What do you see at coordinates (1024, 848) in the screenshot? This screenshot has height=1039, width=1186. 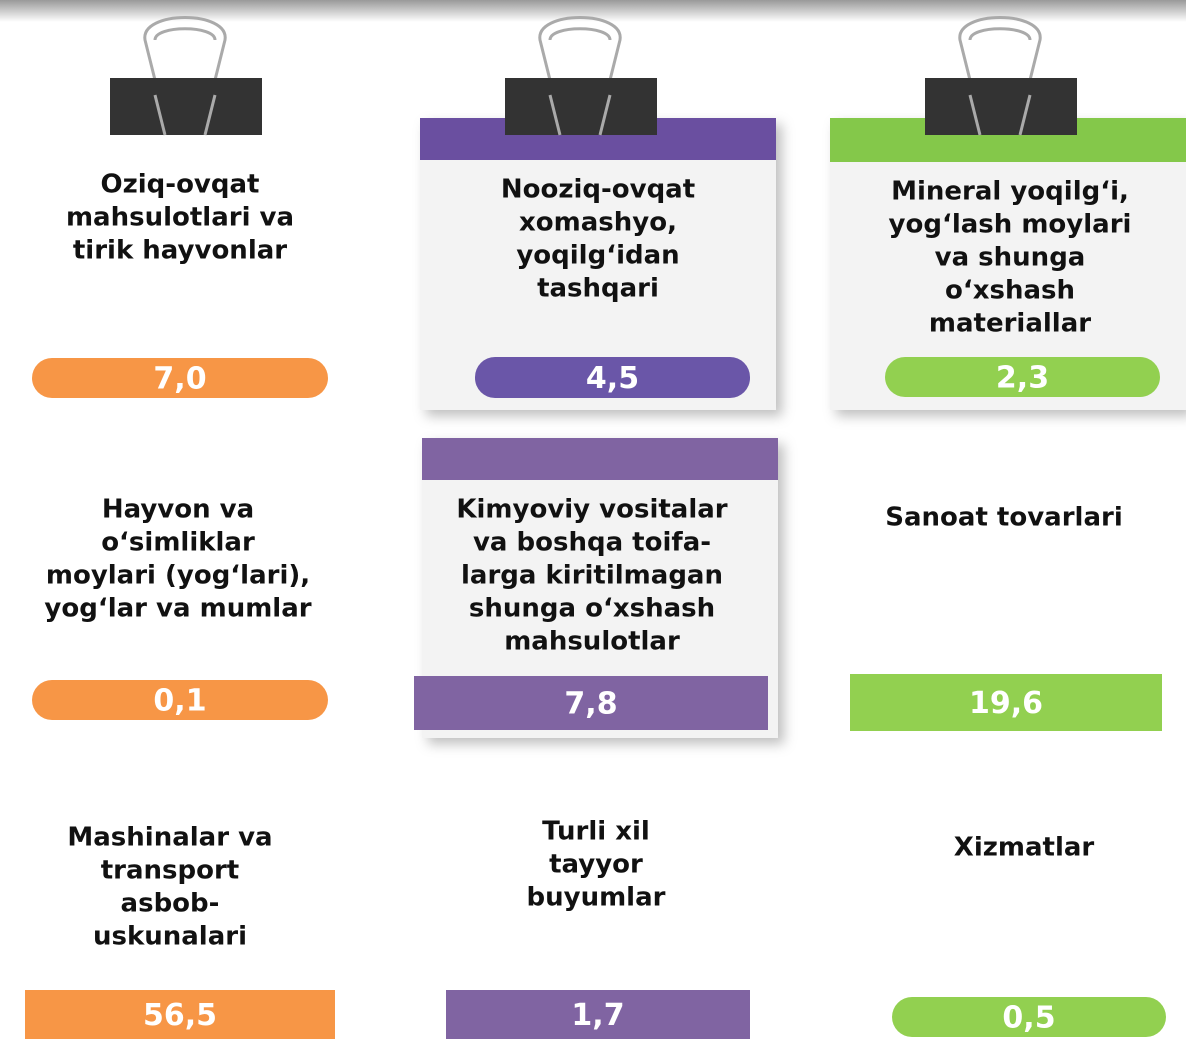 I see `item-label: Xizmatlar` at bounding box center [1024, 848].